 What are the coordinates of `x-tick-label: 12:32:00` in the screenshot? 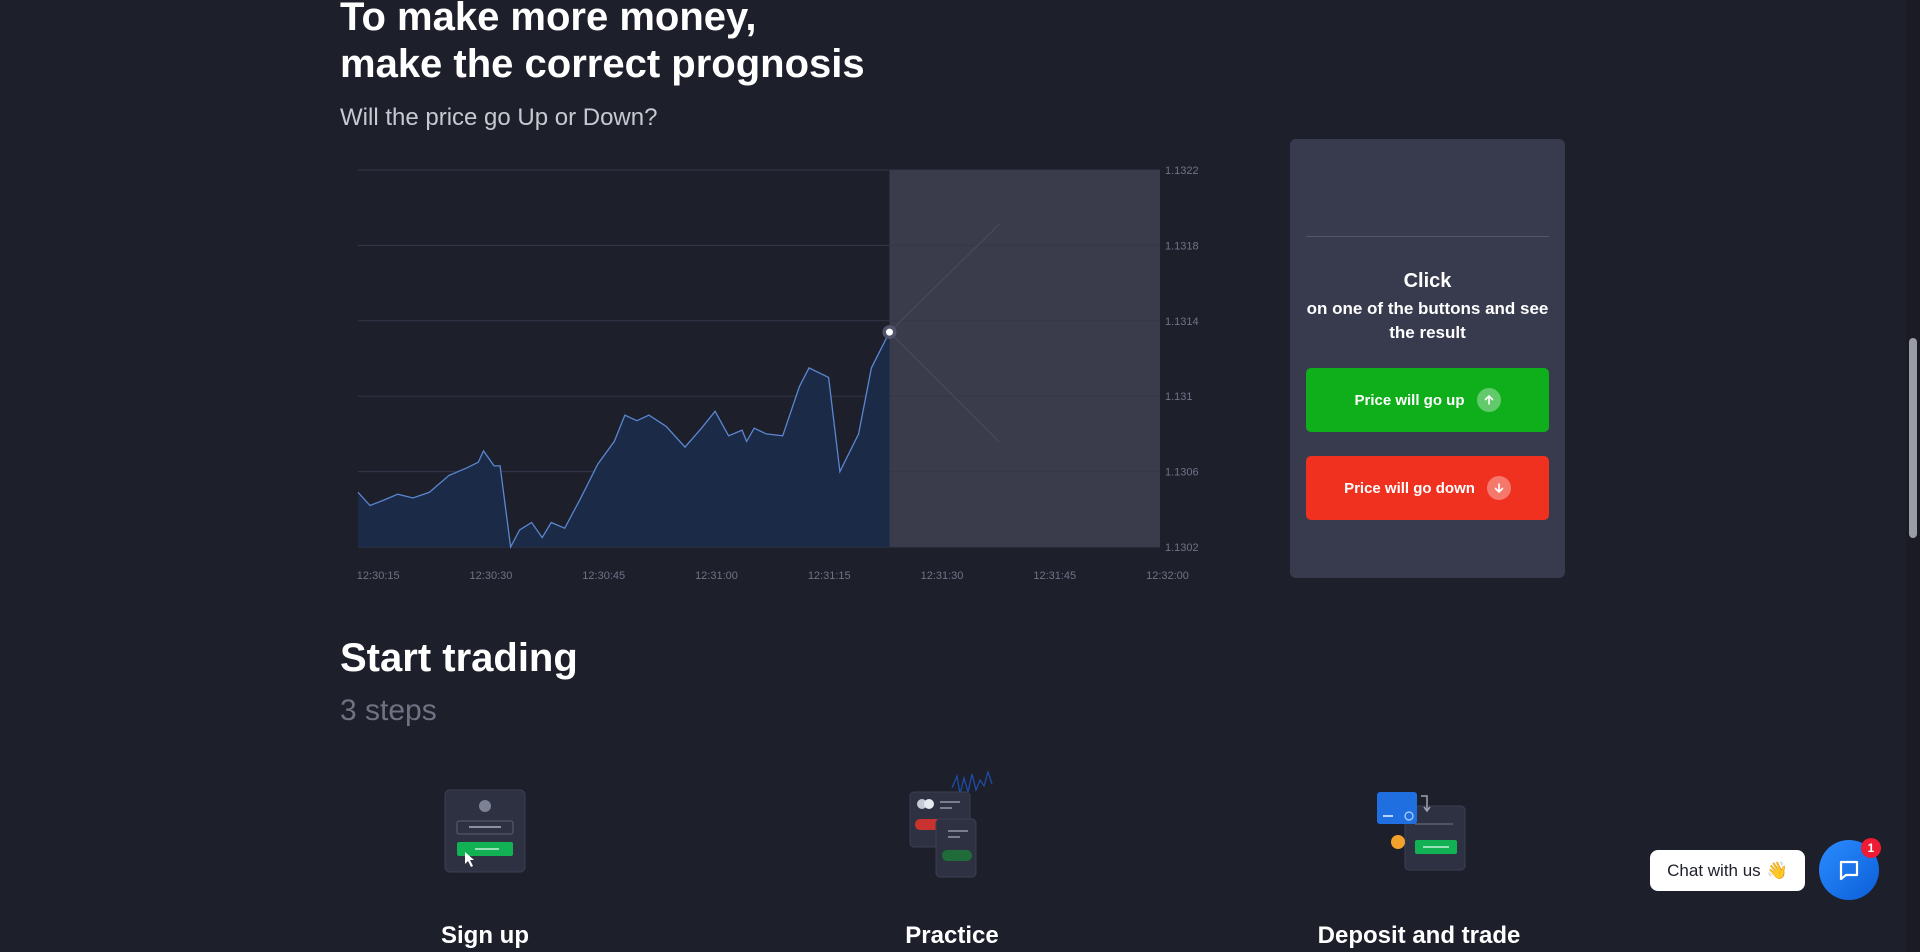 It's located at (1167, 576).